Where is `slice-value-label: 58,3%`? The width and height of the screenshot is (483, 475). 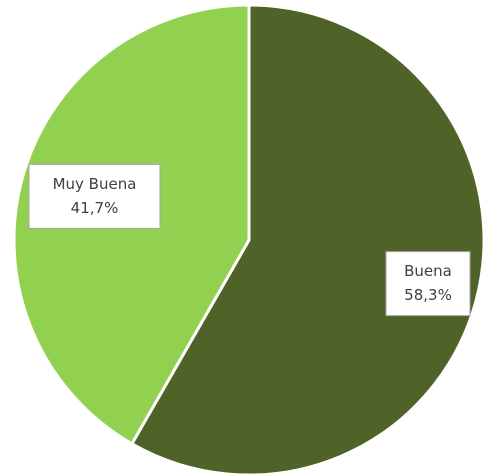 slice-value-label: 58,3% is located at coordinates (428, 295).